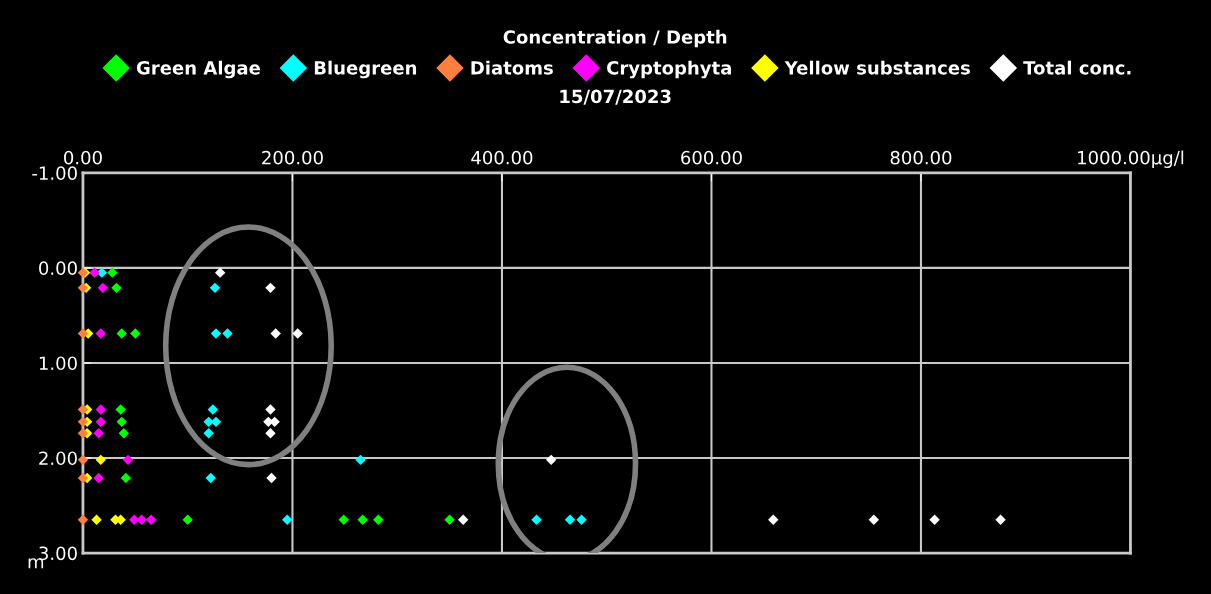 The height and width of the screenshot is (594, 1211). I want to click on x-tick-label: 400.00, so click(502, 157).